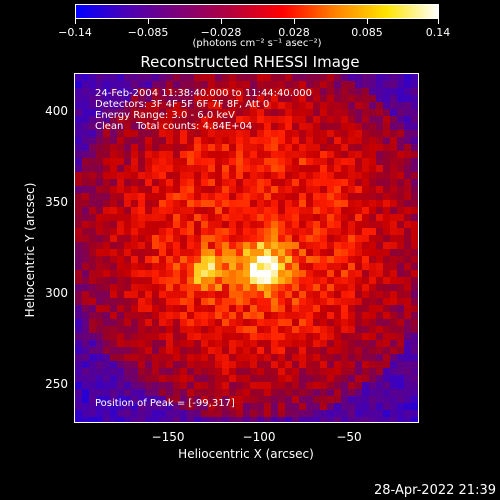  What do you see at coordinates (174, 126) in the screenshot?
I see `info-clean-counts: Clean Total counts: 4.84E+04` at bounding box center [174, 126].